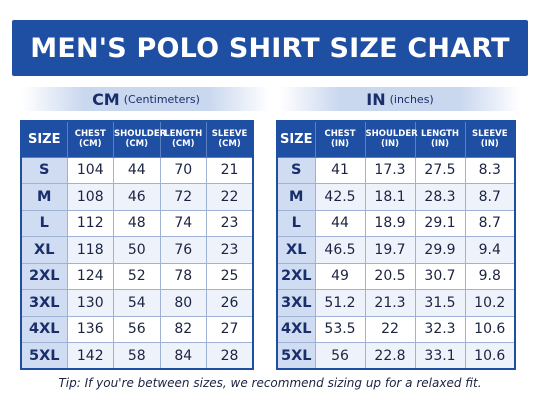  I want to click on measurement-cell: 18.9, so click(390, 223).